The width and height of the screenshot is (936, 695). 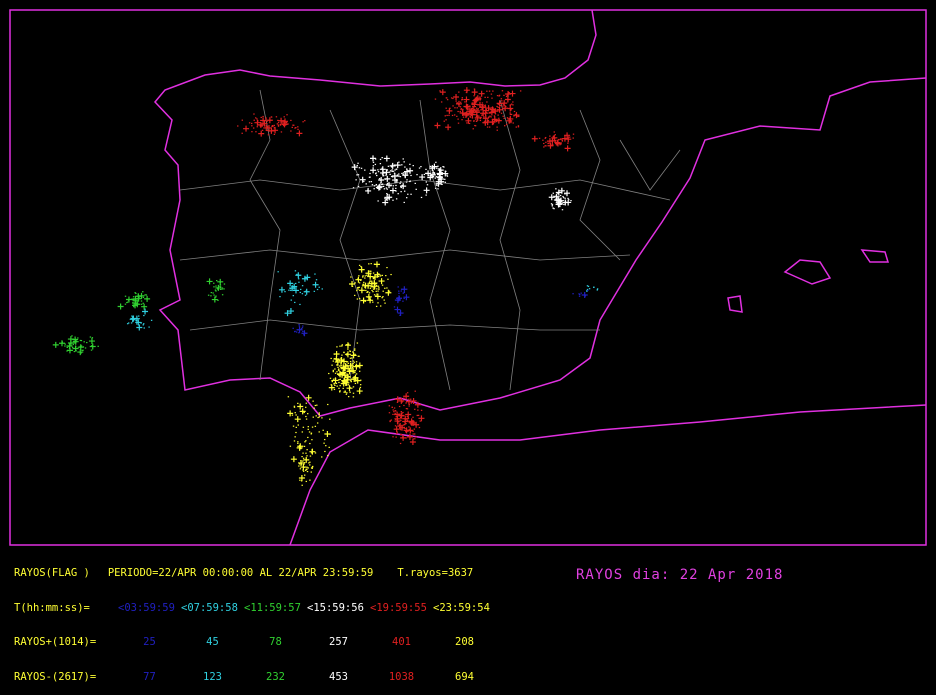 I want to click on pos-cell: 25, so click(x=149, y=642).